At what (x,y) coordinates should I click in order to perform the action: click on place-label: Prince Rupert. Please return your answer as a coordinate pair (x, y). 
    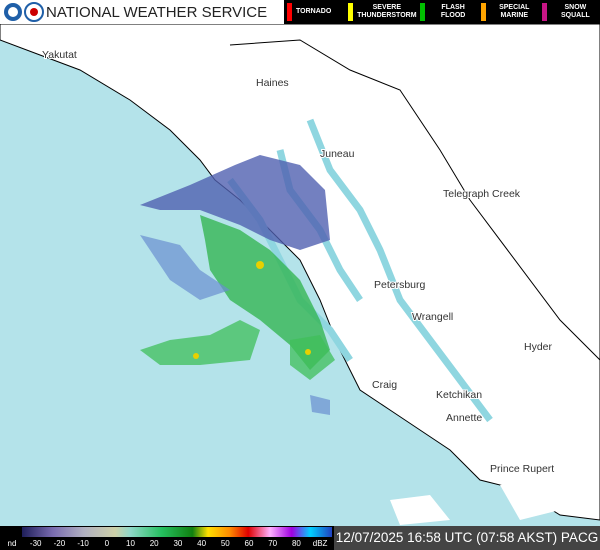
    Looking at the image, I should click on (522, 469).